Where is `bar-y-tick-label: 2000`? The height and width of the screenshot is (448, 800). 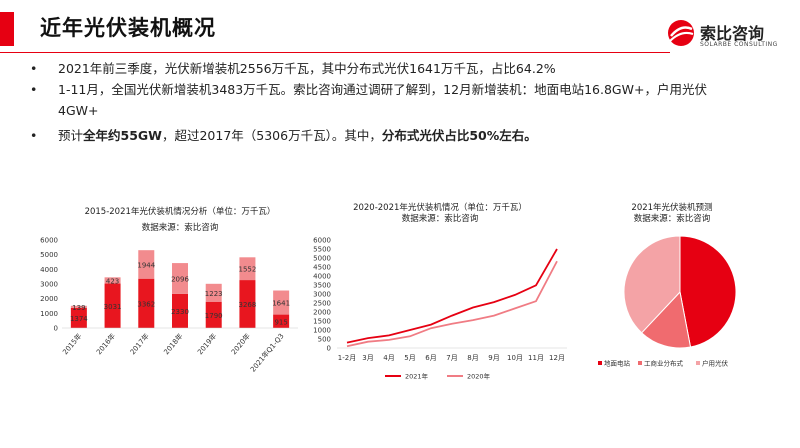
bar-y-tick-label: 2000 is located at coordinates (49, 299).